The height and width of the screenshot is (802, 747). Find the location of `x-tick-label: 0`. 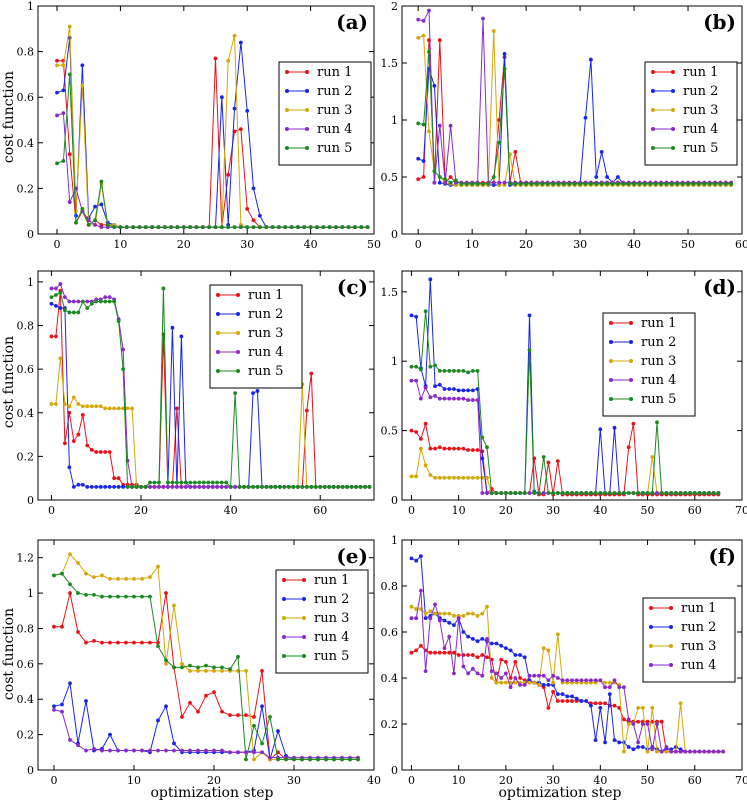

x-tick-label: 0 is located at coordinates (51, 510).